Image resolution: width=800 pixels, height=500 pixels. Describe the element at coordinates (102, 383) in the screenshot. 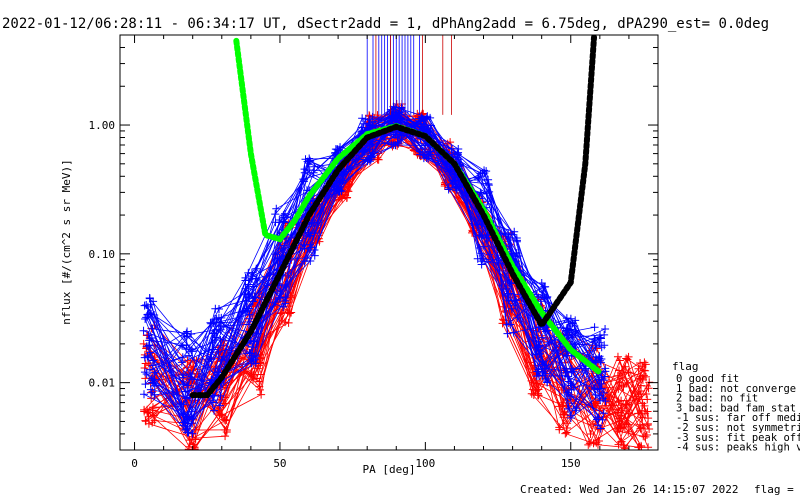

I see `y-tick-label: 0.01` at that location.